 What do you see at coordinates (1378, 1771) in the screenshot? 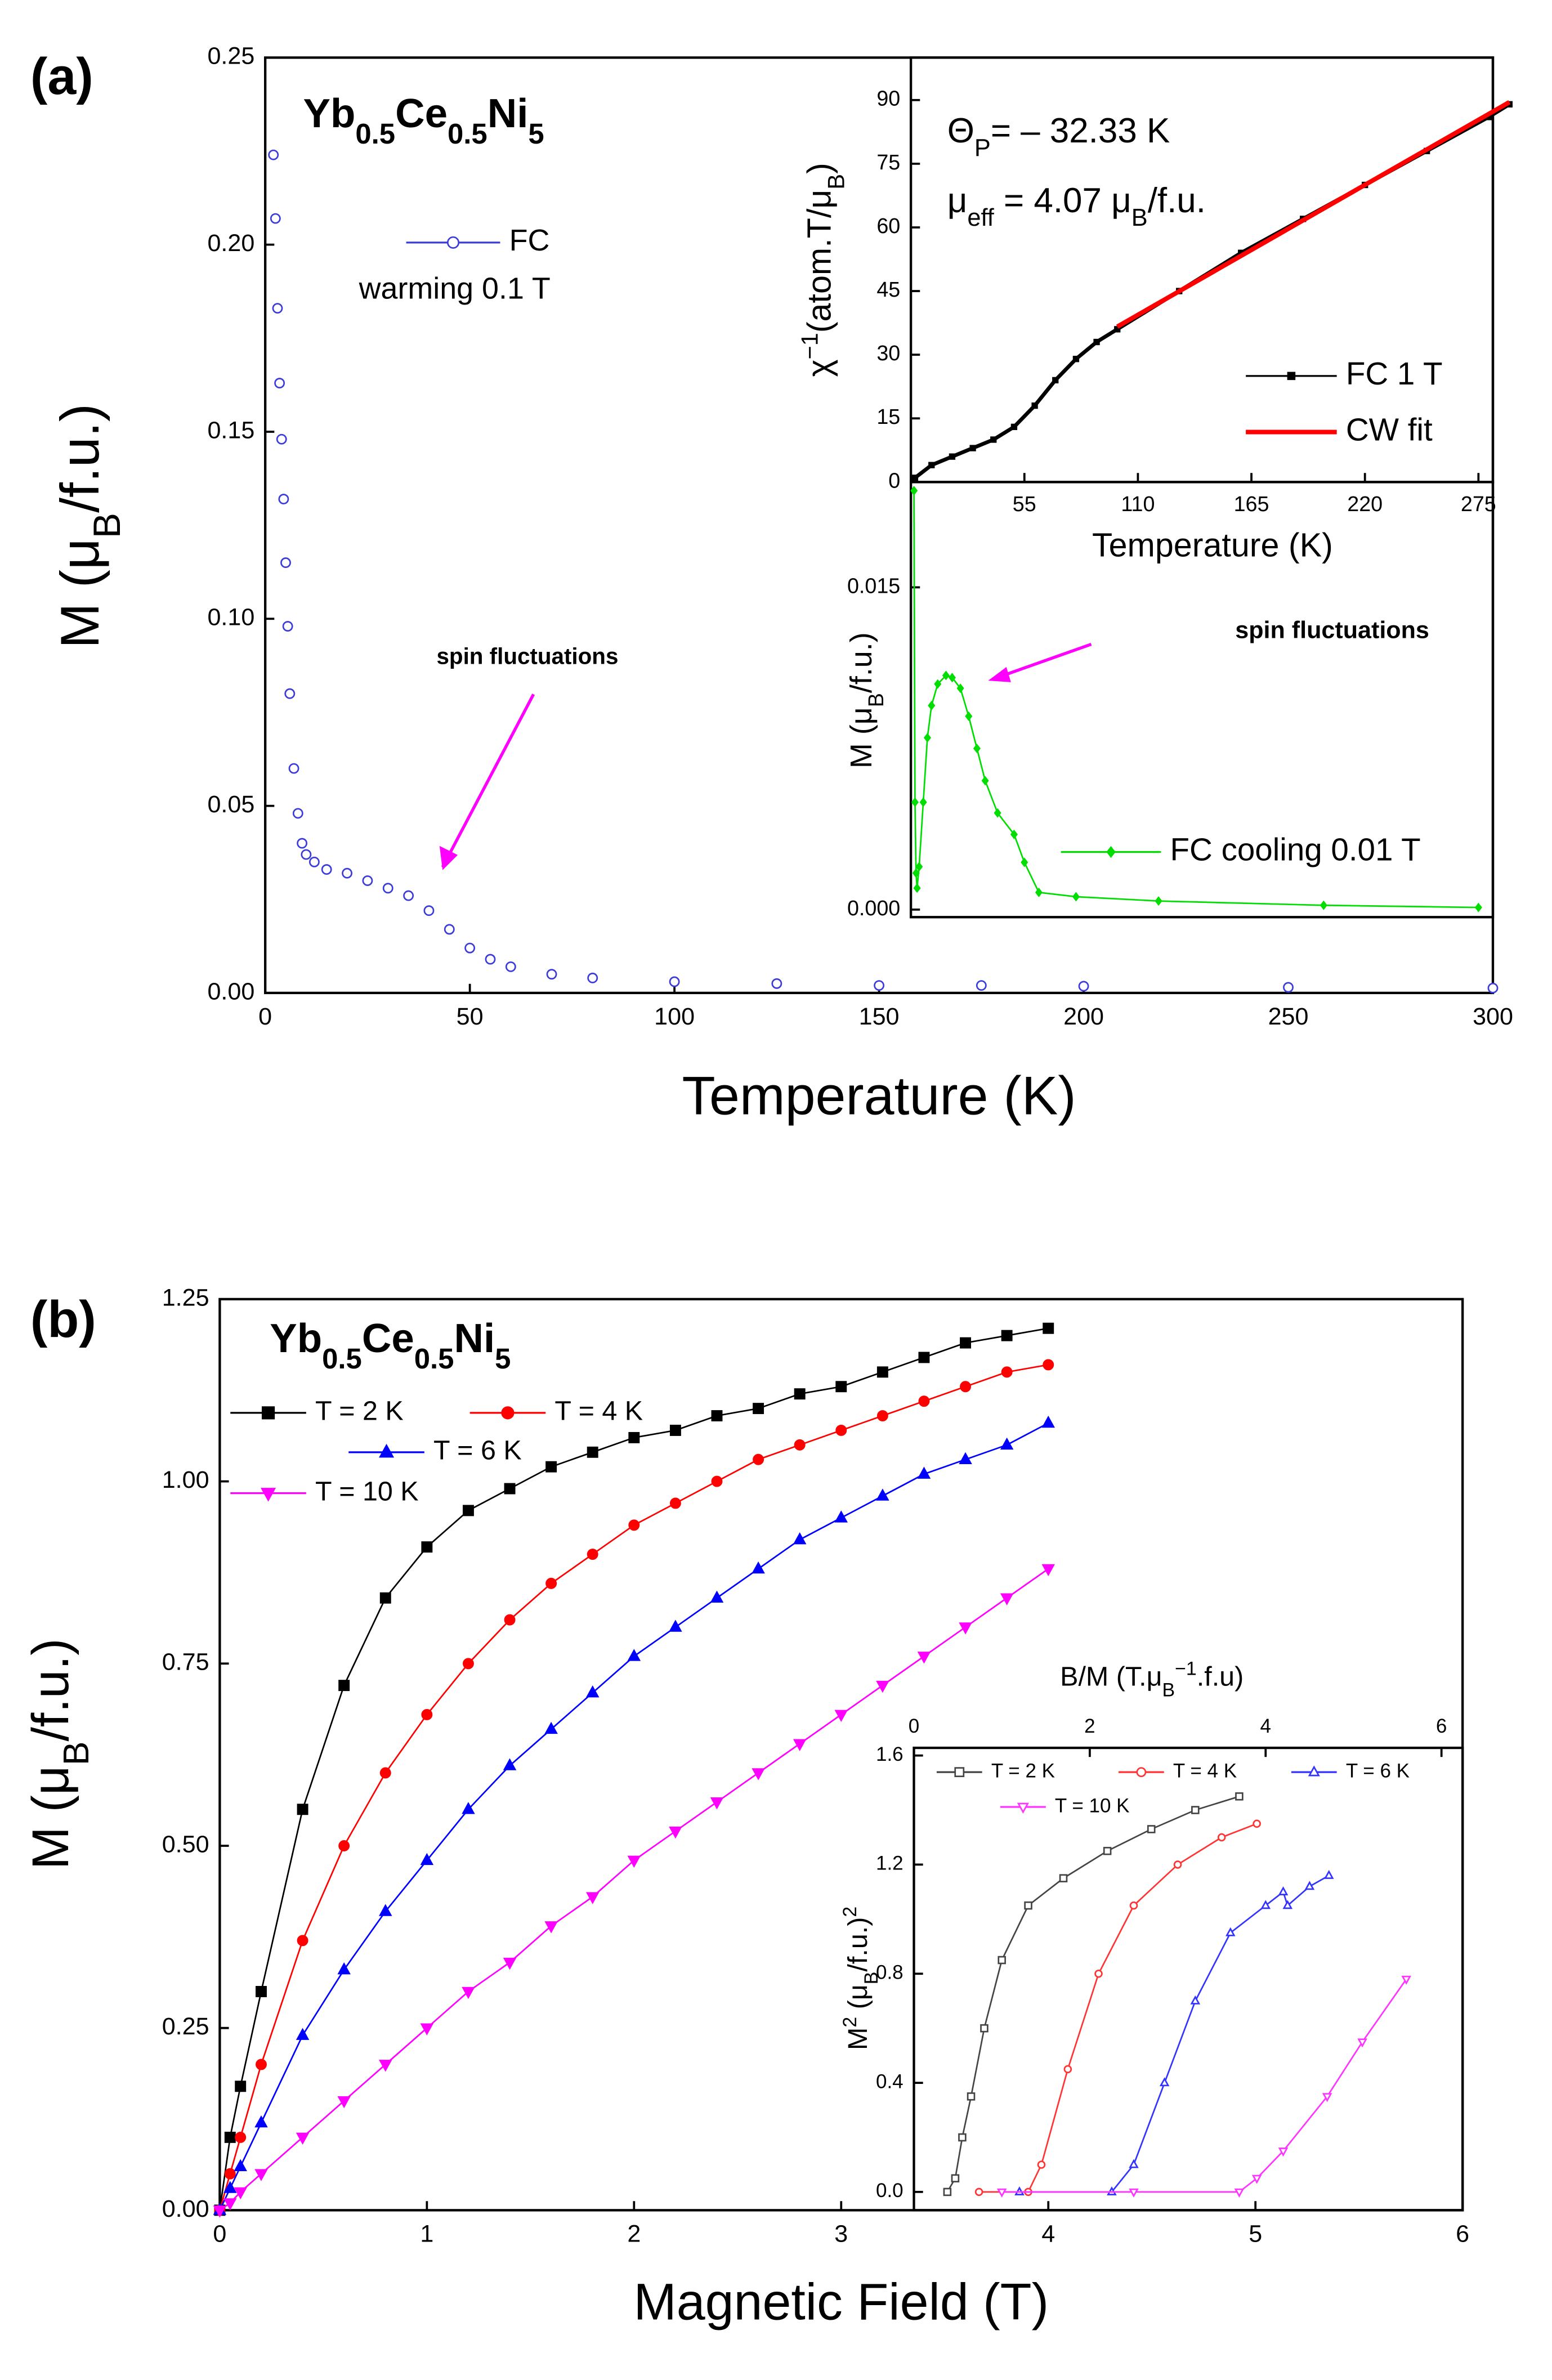
I see `legend-label: T = 6 K` at bounding box center [1378, 1771].